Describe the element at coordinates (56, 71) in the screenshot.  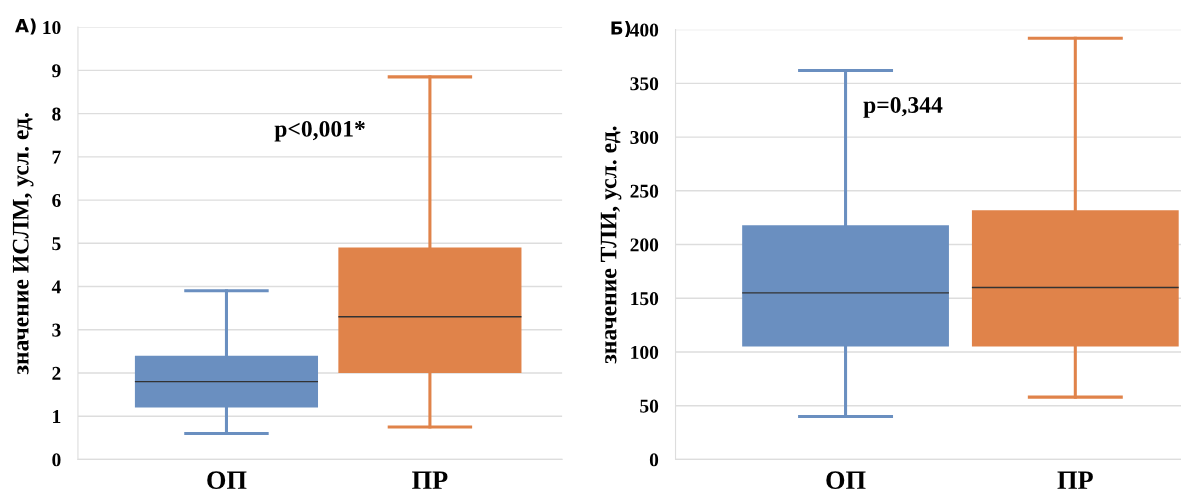
I see `y-tick-label: 9` at that location.